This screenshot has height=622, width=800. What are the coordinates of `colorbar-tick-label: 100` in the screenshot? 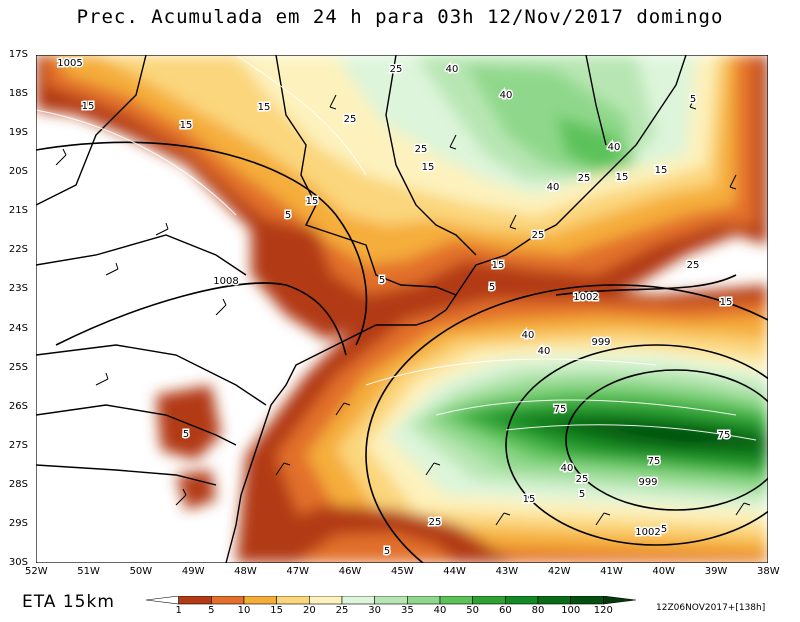 It's located at (571, 610).